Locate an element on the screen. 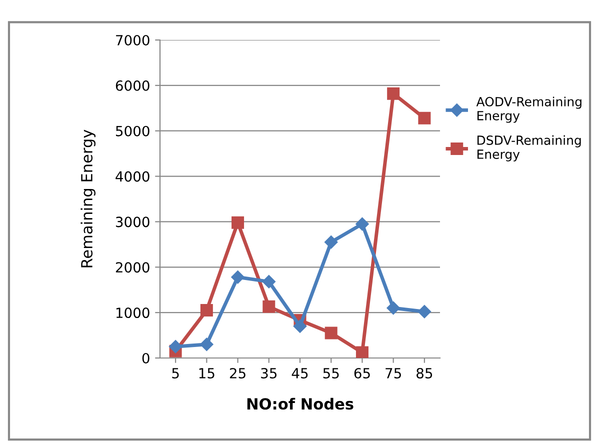 The height and width of the screenshot is (444, 599). y-tick-label: 3000 is located at coordinates (133, 222).